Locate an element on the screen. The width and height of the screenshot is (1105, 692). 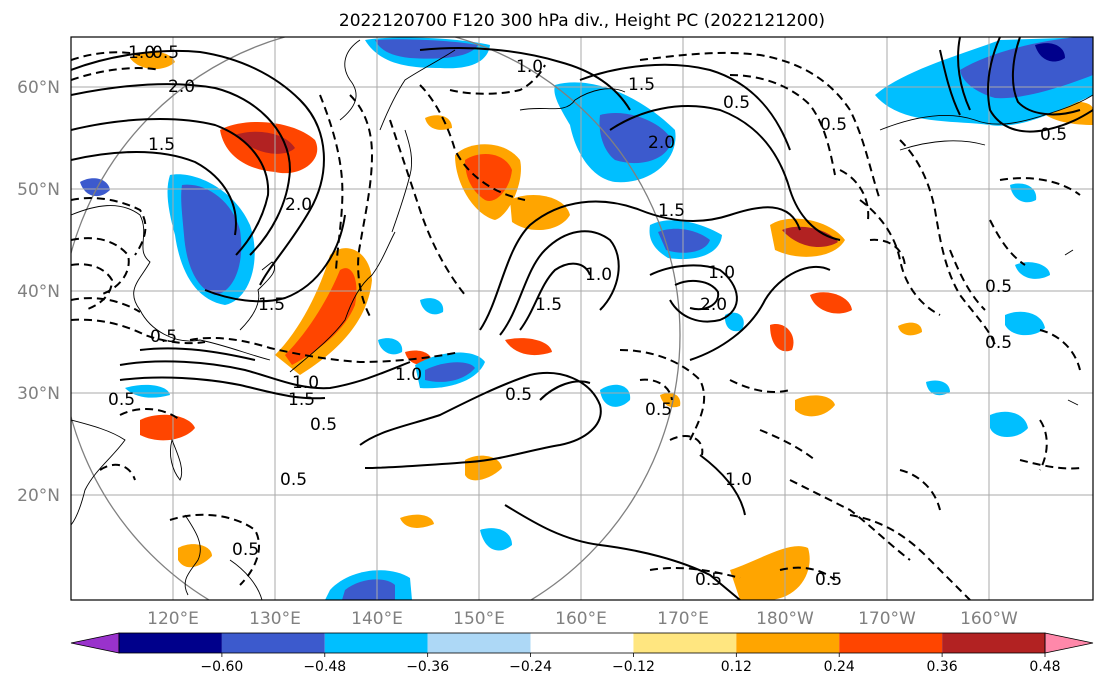
colorbar-tick-label: 0.12 is located at coordinates (736, 667).